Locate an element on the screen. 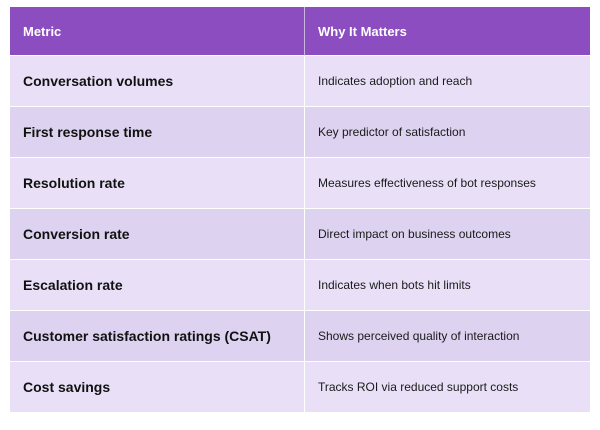 This screenshot has width=600, height=430. why-cell: Shows perceived quality of interaction is located at coordinates (447, 336).